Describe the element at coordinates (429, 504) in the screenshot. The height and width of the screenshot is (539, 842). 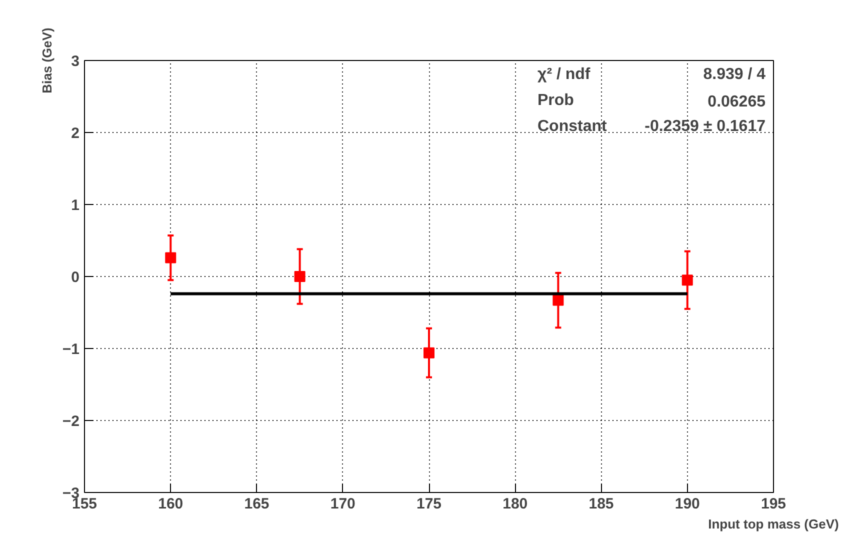
I see `x-tick-label: 175` at that location.